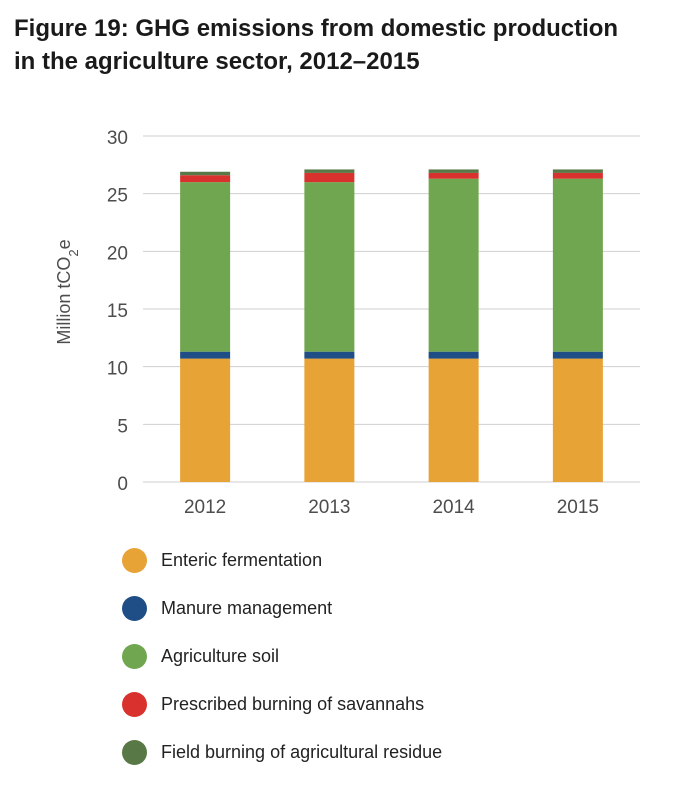 The width and height of the screenshot is (690, 796). I want to click on legend-item: Field burning of agricultural residue, so click(282, 752).